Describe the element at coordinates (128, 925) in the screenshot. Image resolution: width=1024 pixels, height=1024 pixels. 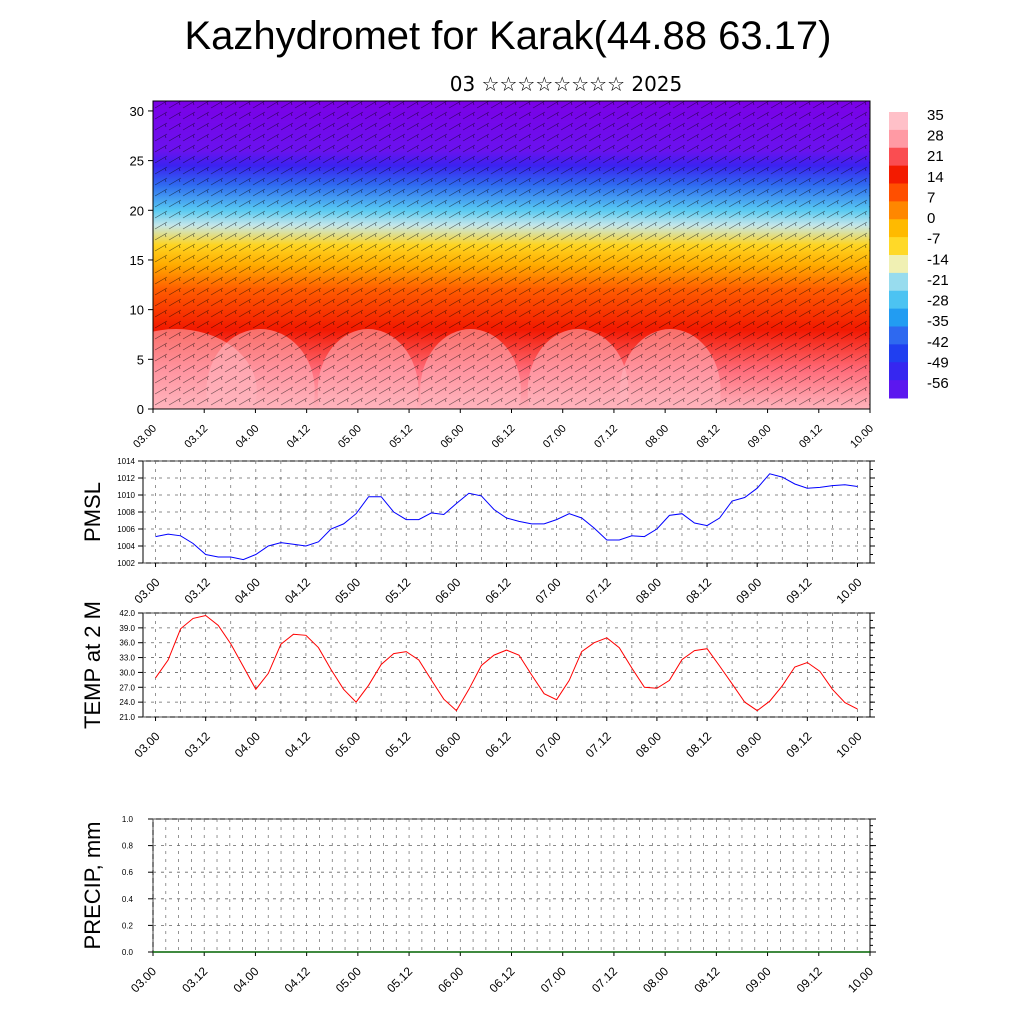
I see `y-tick-label: 0.2` at that location.